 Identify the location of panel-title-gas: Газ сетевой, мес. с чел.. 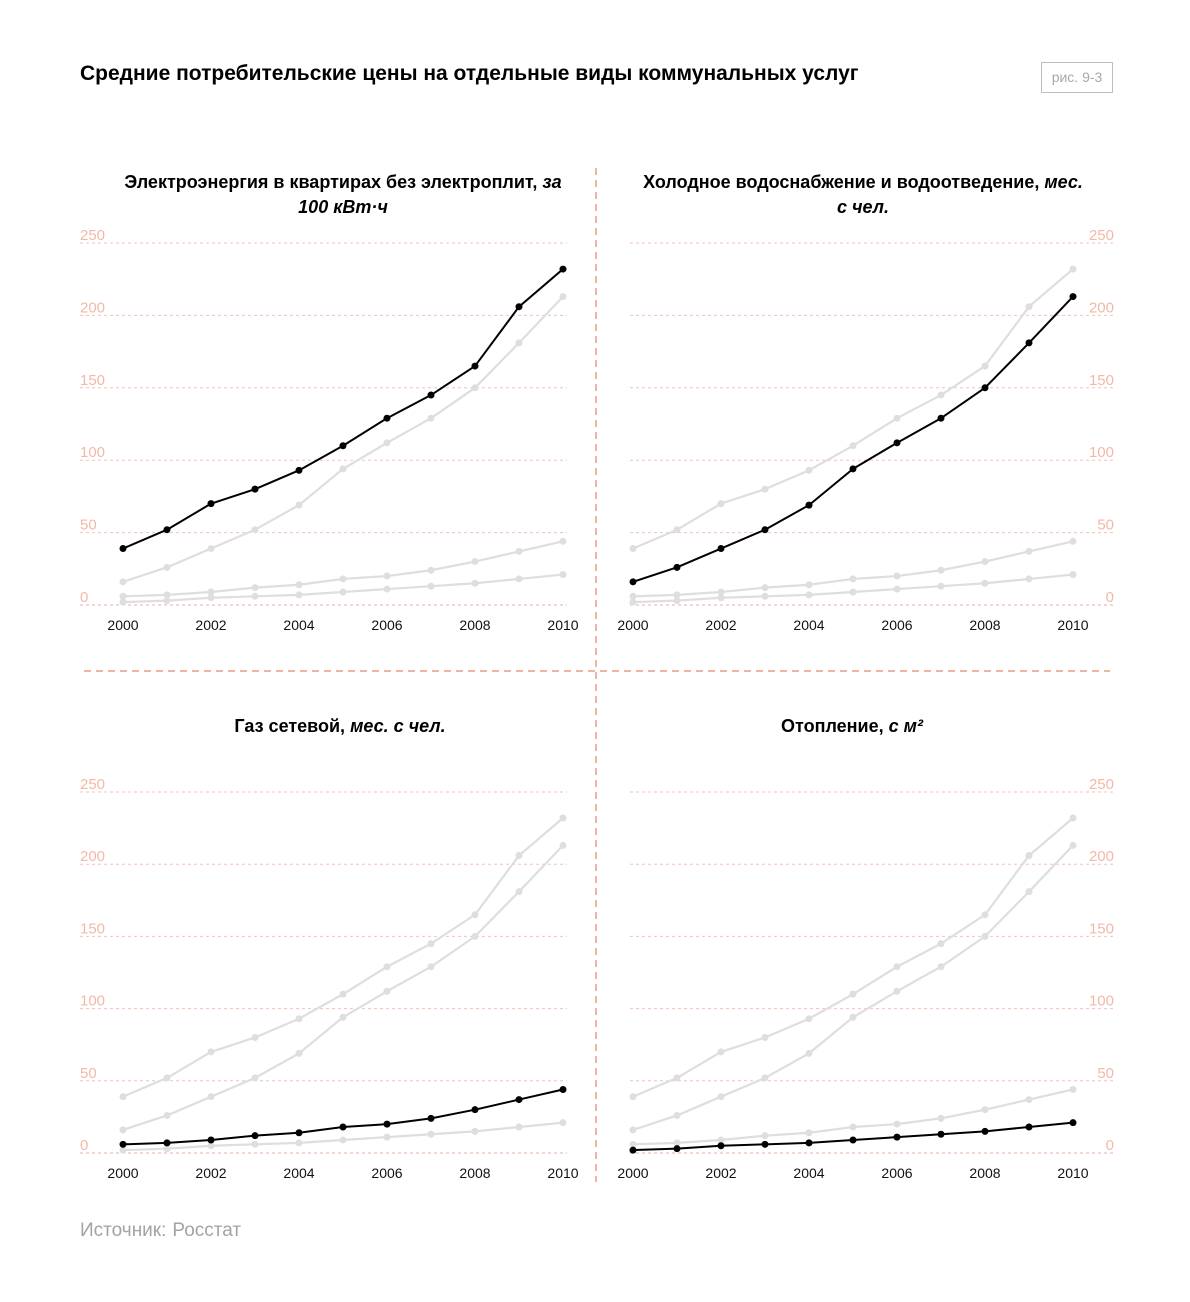
(340, 726).